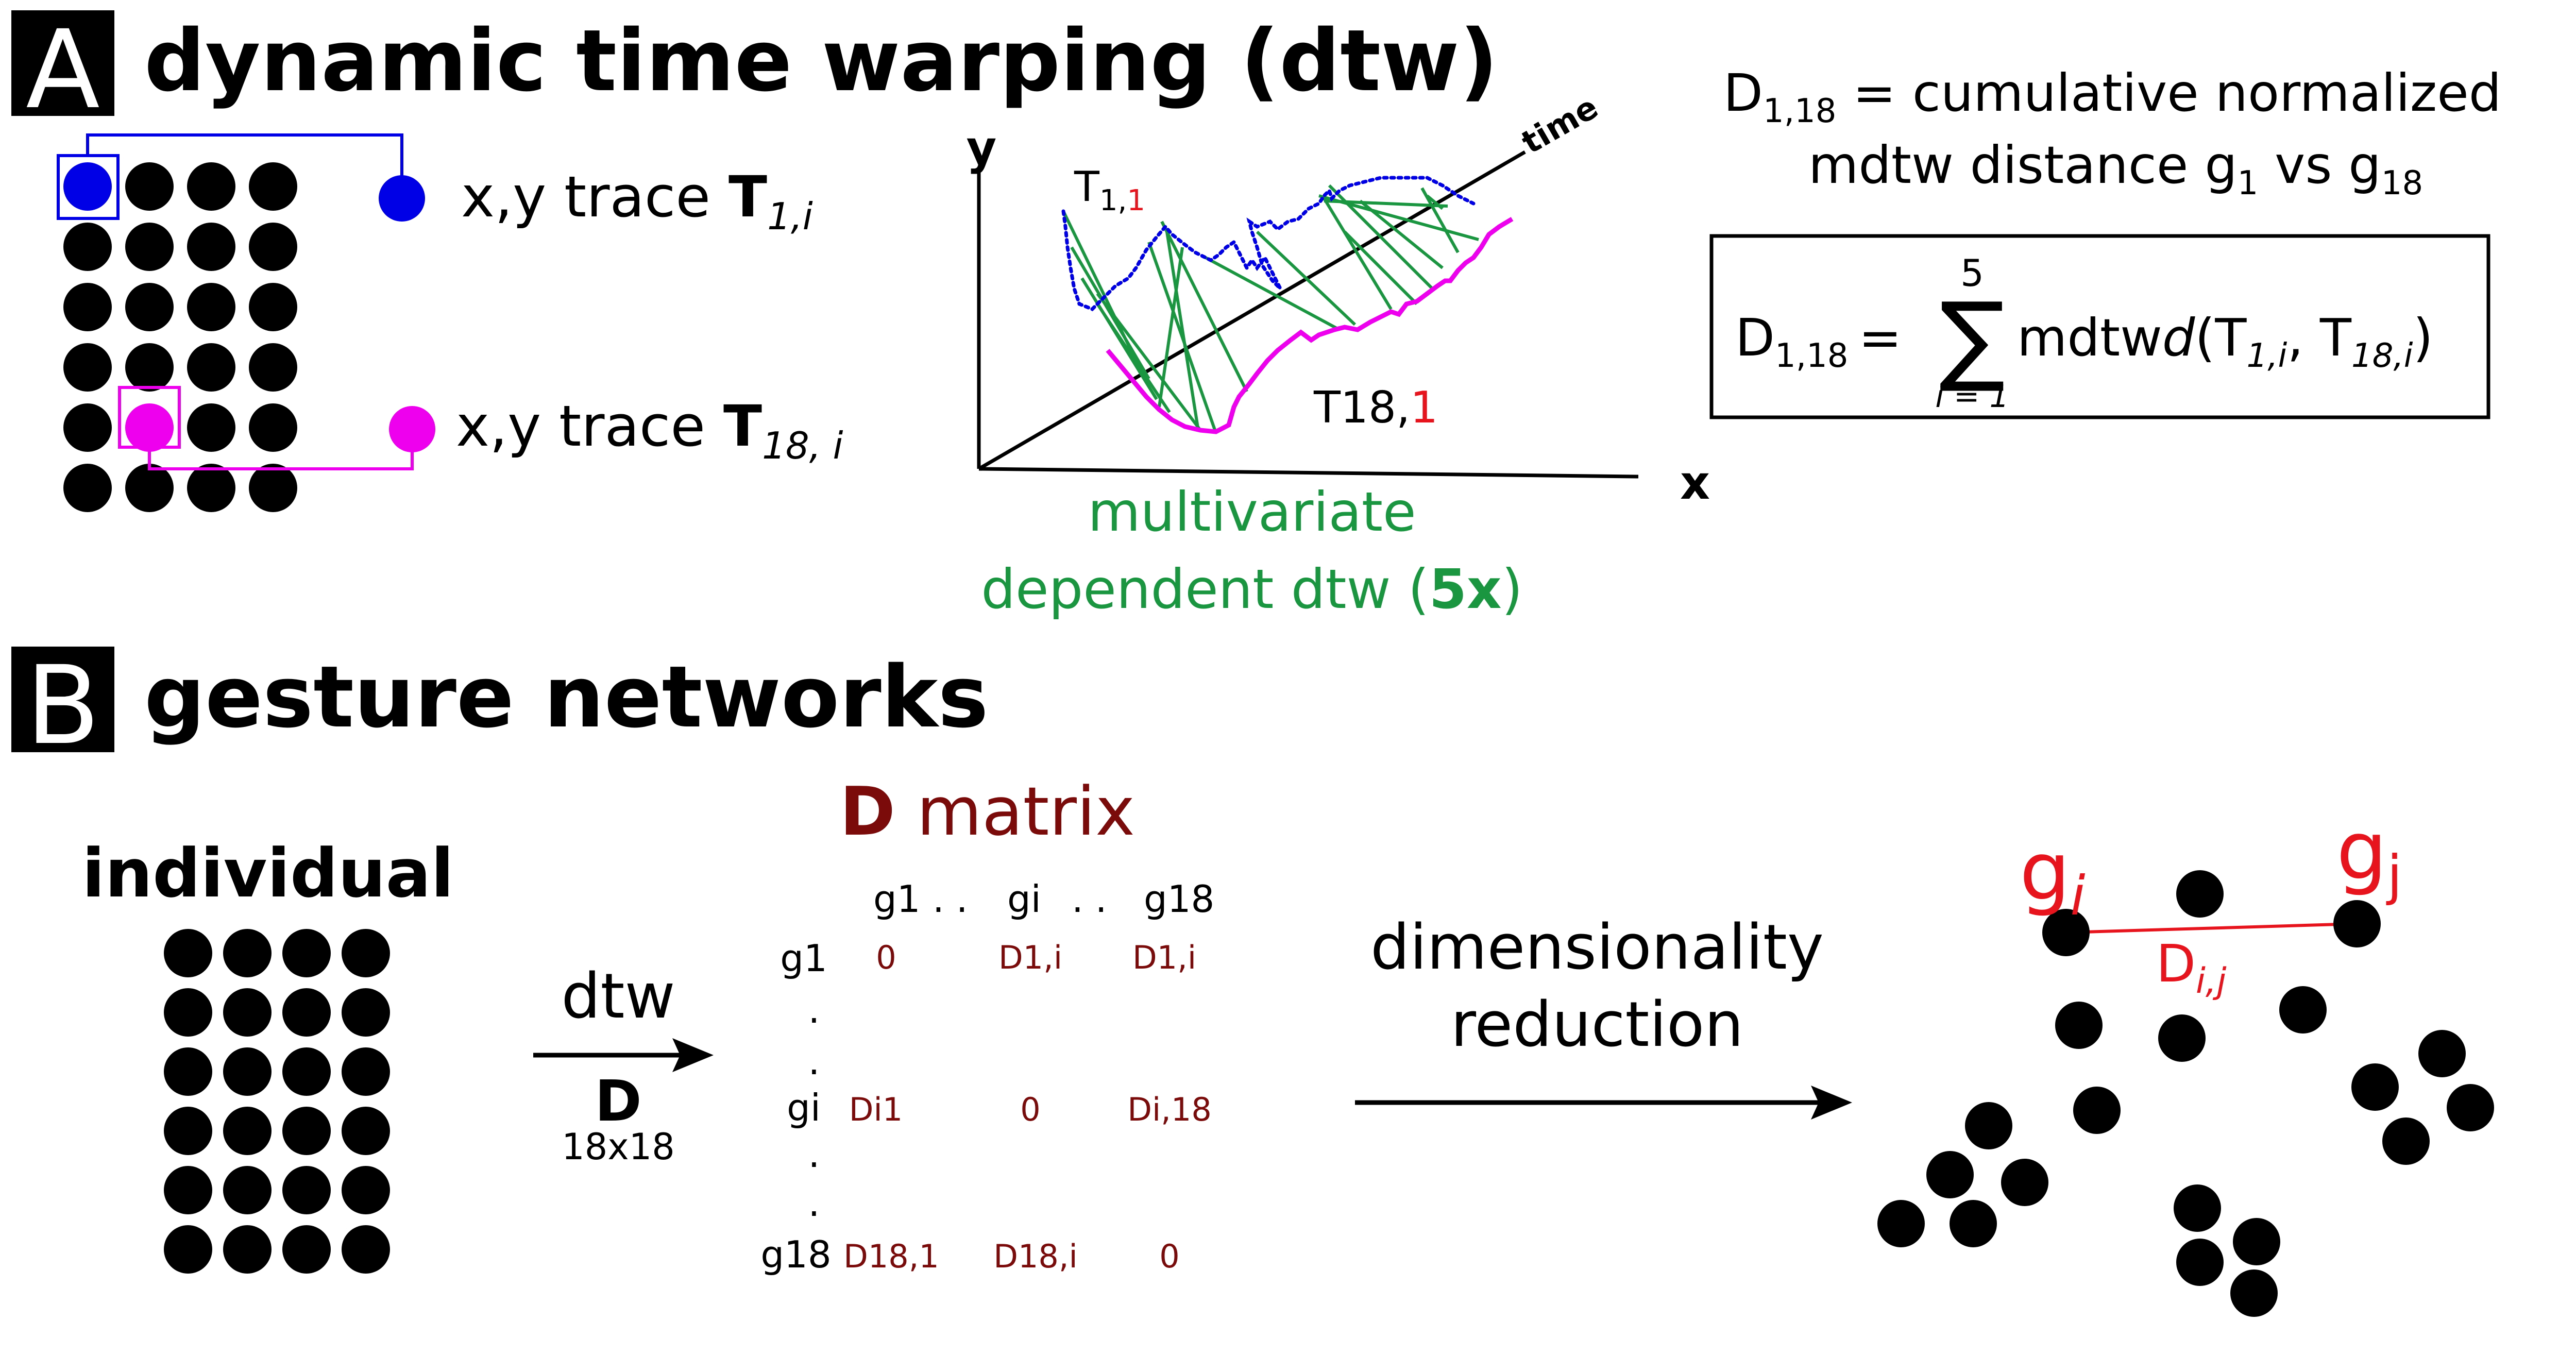 The width and height of the screenshot is (2576, 1355). Describe the element at coordinates (2211, 928) in the screenshot. I see `edge-gi-gj` at that location.